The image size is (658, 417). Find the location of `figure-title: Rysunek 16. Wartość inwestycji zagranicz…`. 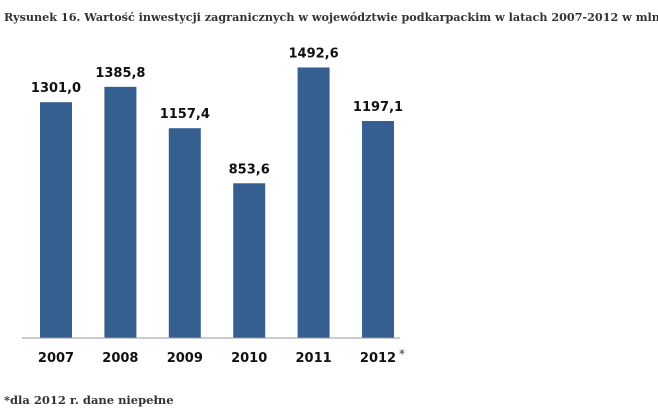

figure-title: Rysunek 16. Wartość inwestycji zagranicz… is located at coordinates (331, 17).